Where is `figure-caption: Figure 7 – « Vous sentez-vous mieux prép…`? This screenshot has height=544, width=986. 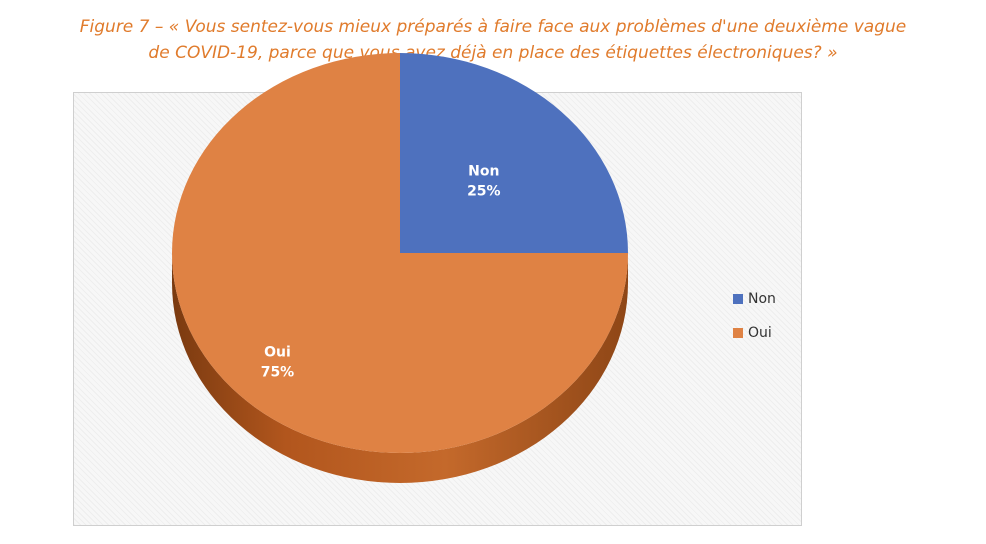 figure-caption: Figure 7 – « Vous sentez-vous mieux prép… is located at coordinates (493, 40).